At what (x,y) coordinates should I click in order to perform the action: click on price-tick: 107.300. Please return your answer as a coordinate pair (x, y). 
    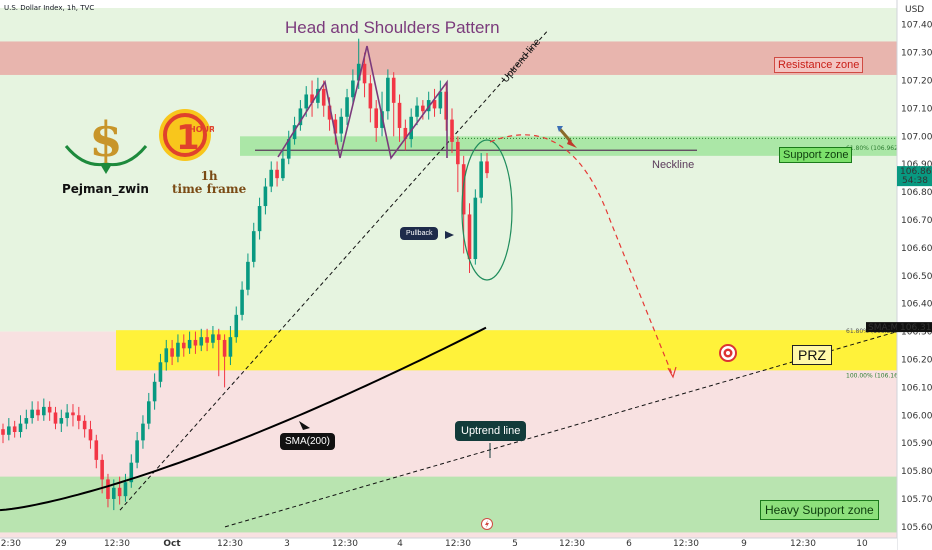
    Looking at the image, I should click on (916, 54).